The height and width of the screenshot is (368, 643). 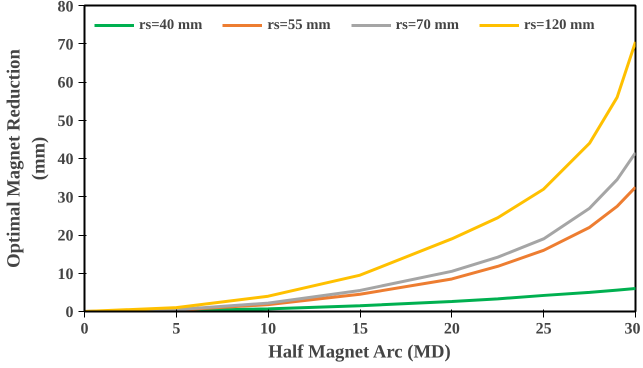 I want to click on y-tick-label: 40, so click(x=66, y=159).